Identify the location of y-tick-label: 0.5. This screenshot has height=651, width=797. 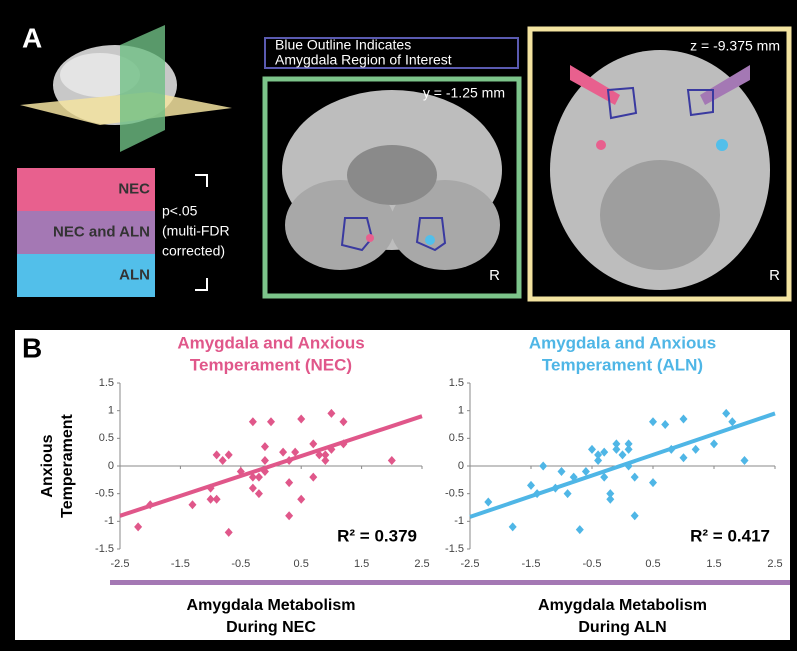
(106, 438).